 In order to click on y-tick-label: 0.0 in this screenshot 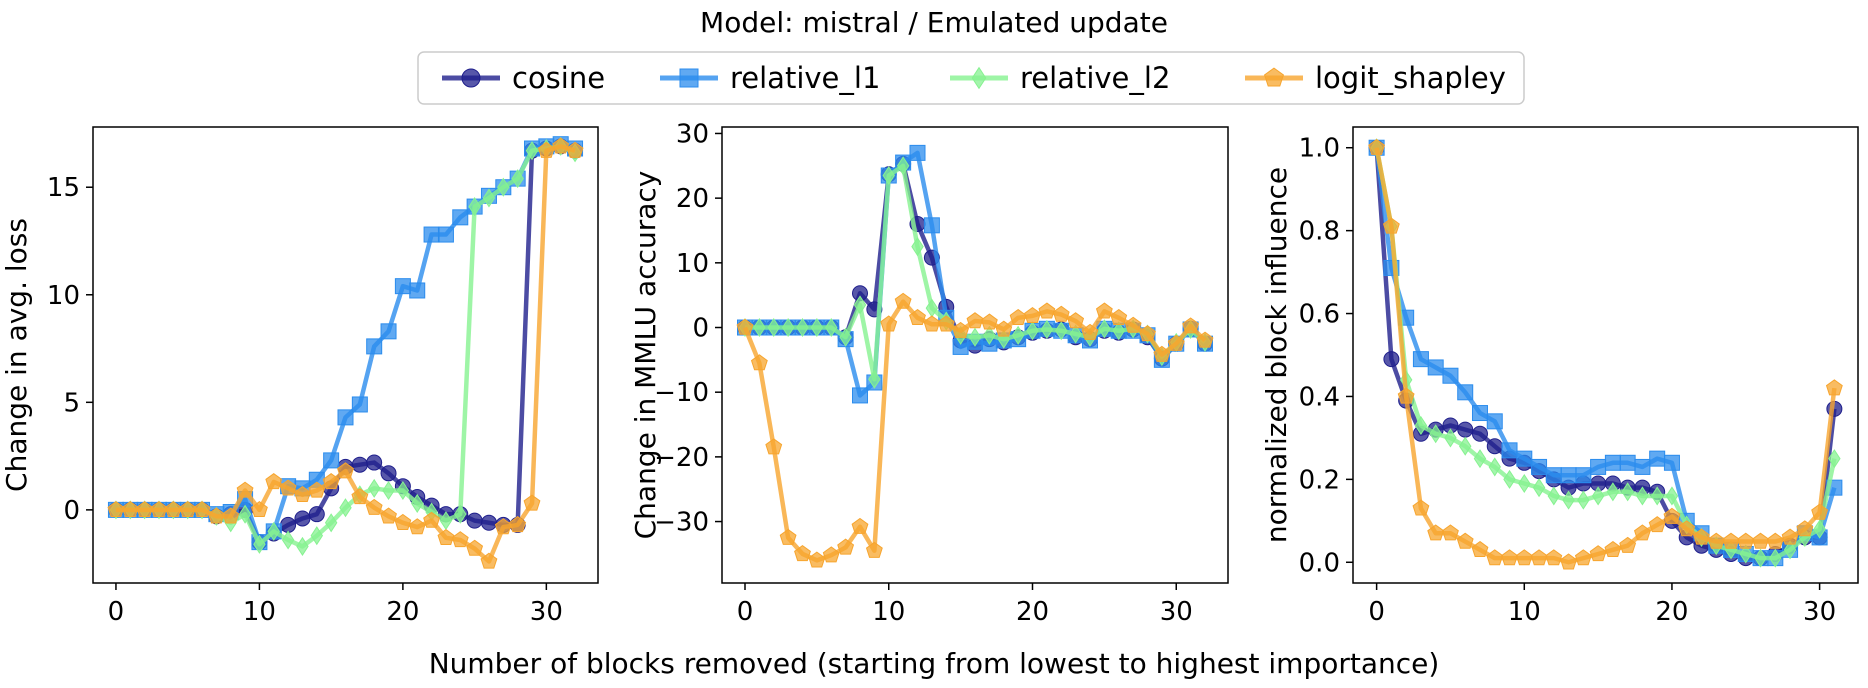, I will do `click(1319, 563)`.